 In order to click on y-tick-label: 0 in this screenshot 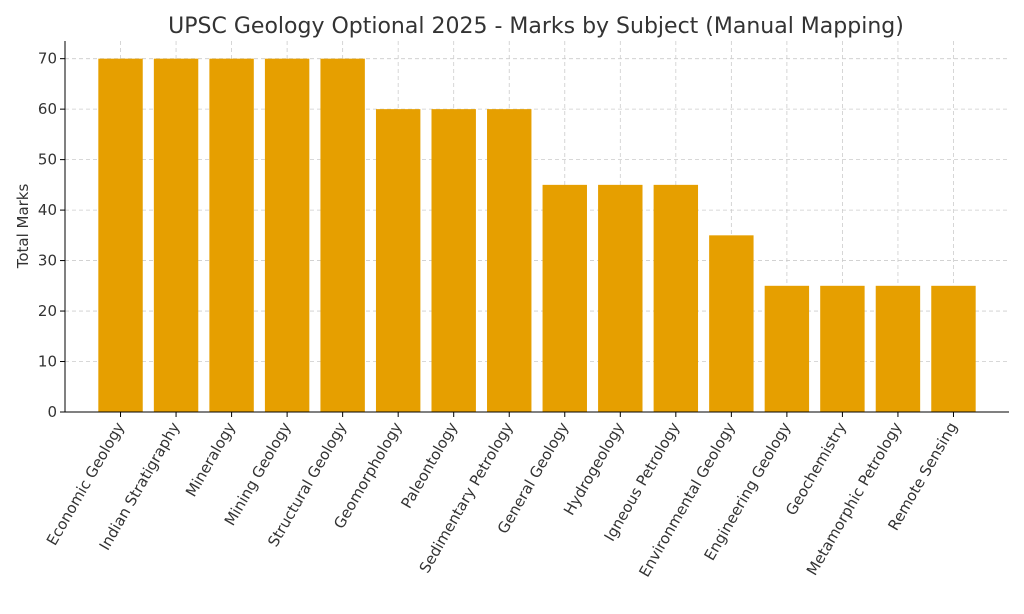, I will do `click(52, 412)`.